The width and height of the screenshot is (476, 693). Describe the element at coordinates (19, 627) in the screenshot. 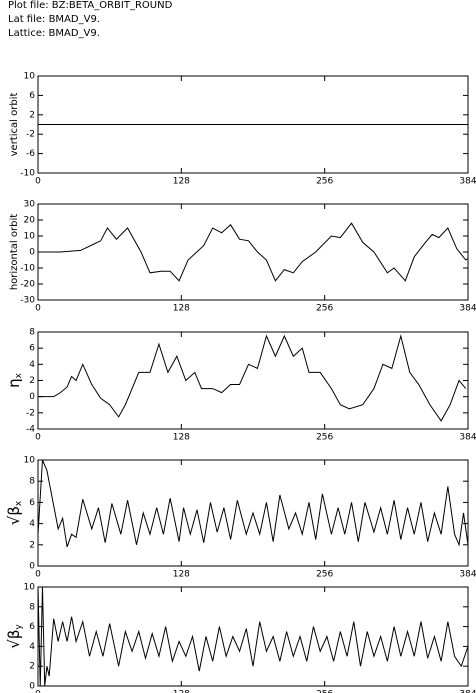

I see `y-axis-label-sub: y` at that location.